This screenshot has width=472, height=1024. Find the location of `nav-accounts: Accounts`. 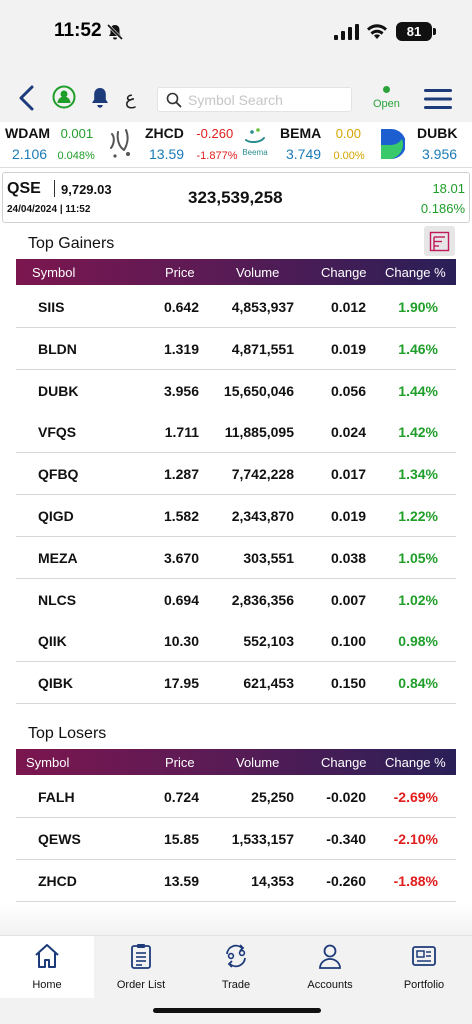

nav-accounts: Accounts is located at coordinates (330, 967).